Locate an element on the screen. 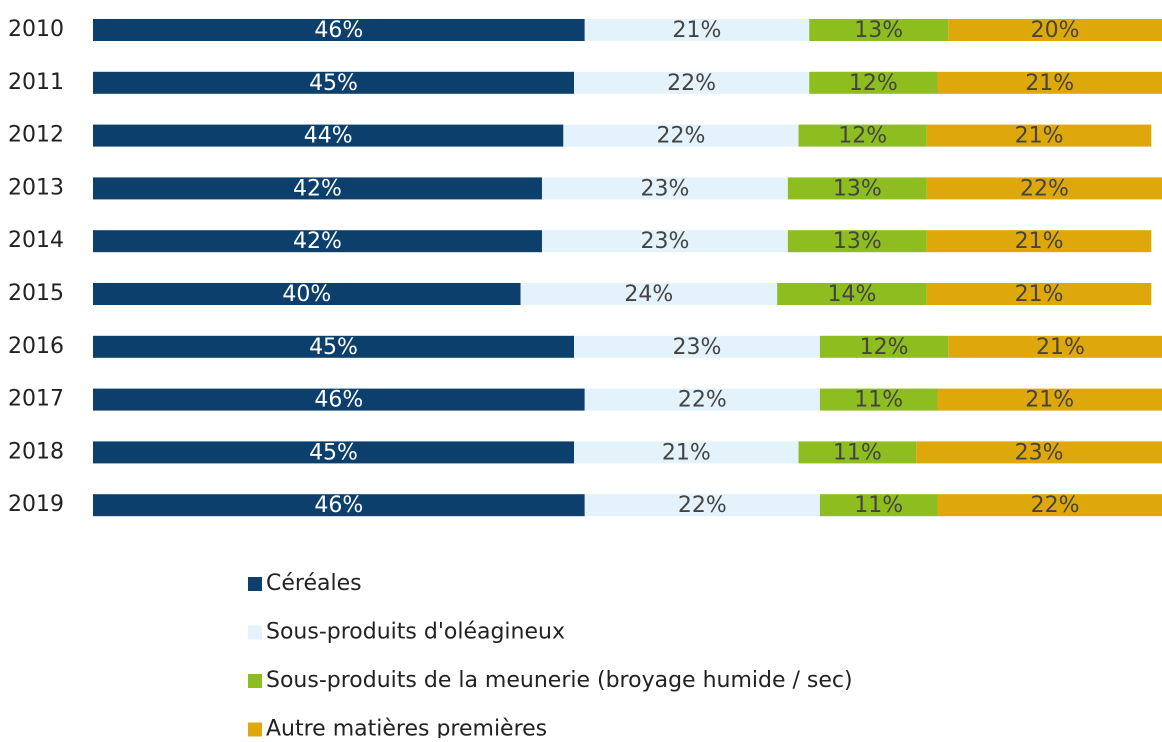 This screenshot has width=1162, height=742. legend-label: Autre matières premières is located at coordinates (406, 728).